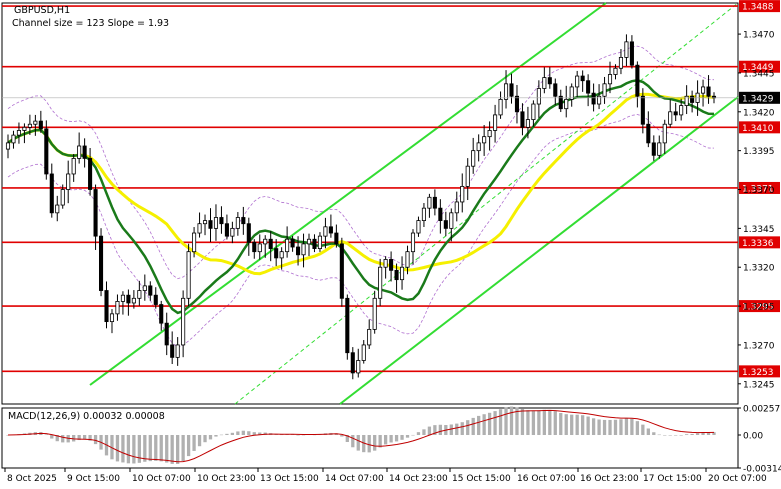 This screenshot has width=781, height=489. I want to click on macd-panel: 0.00257 0.00 -0.00314, so click(393, 440).